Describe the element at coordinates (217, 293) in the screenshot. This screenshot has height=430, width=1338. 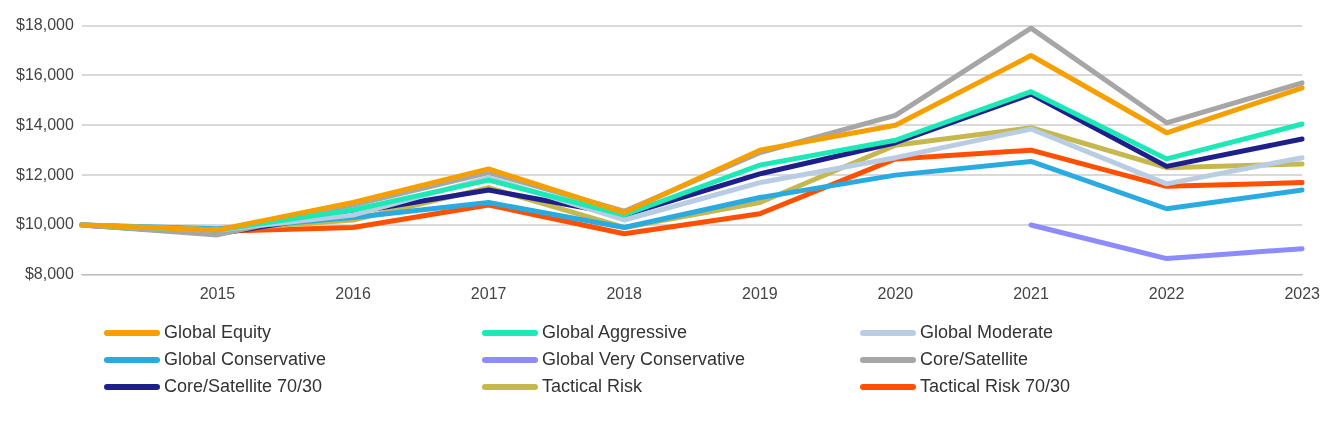
I see `x-tick-label: 2015` at that location.